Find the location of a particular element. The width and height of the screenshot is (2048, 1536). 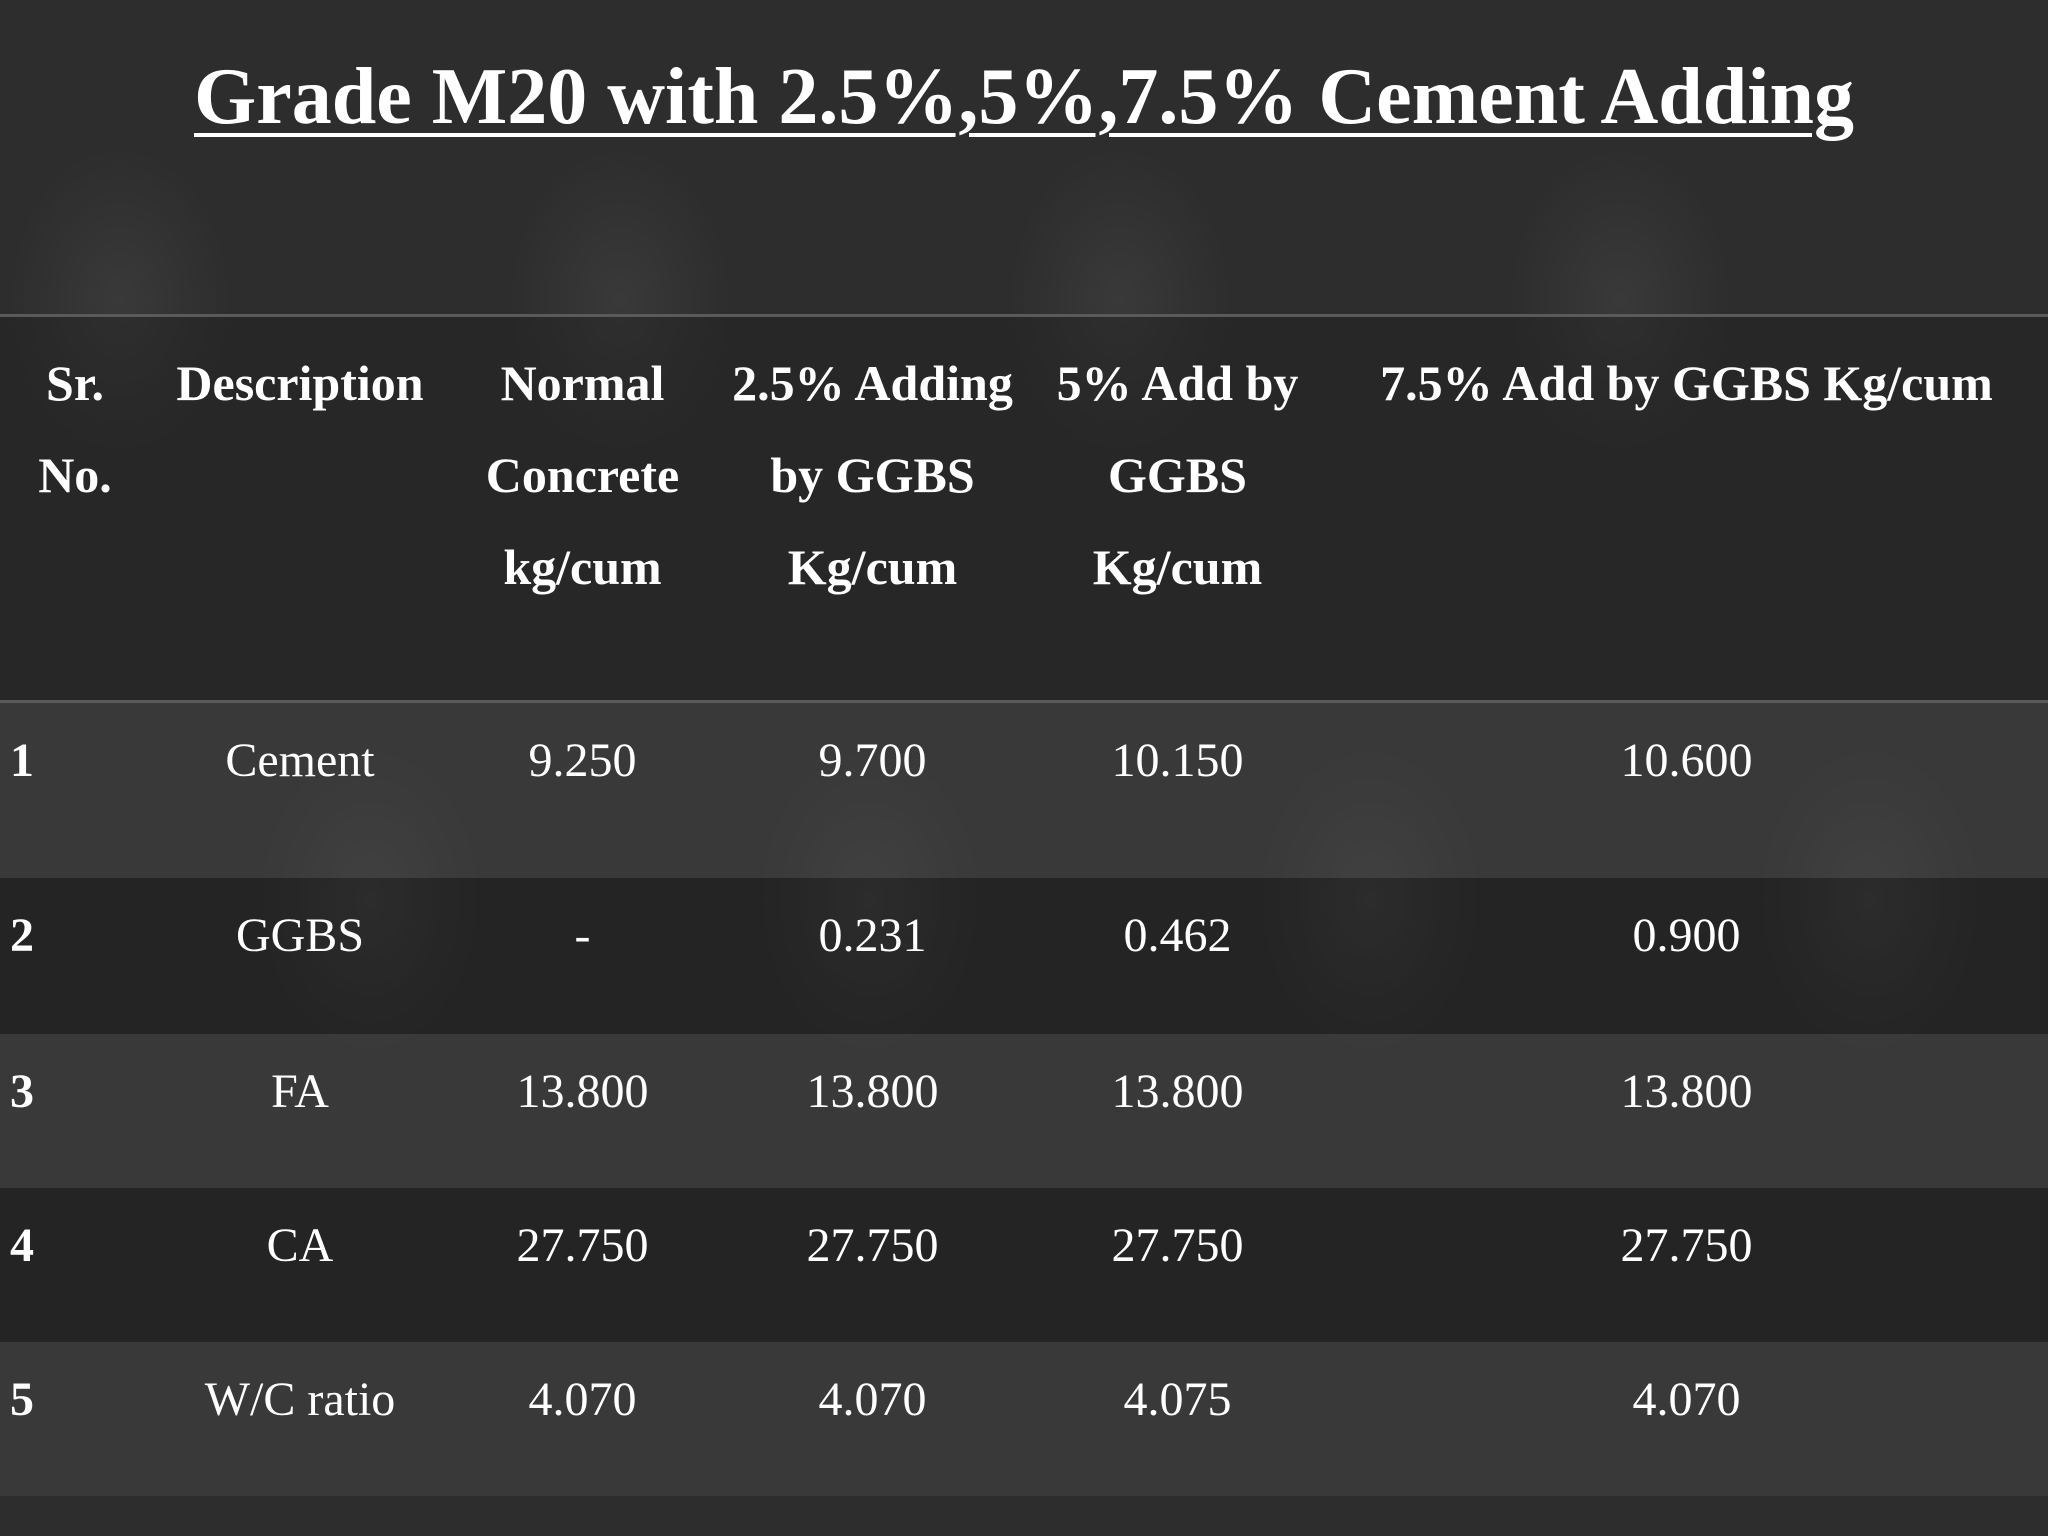

column-header: 5% Add by GGBS Kg/cum is located at coordinates (1177, 509).